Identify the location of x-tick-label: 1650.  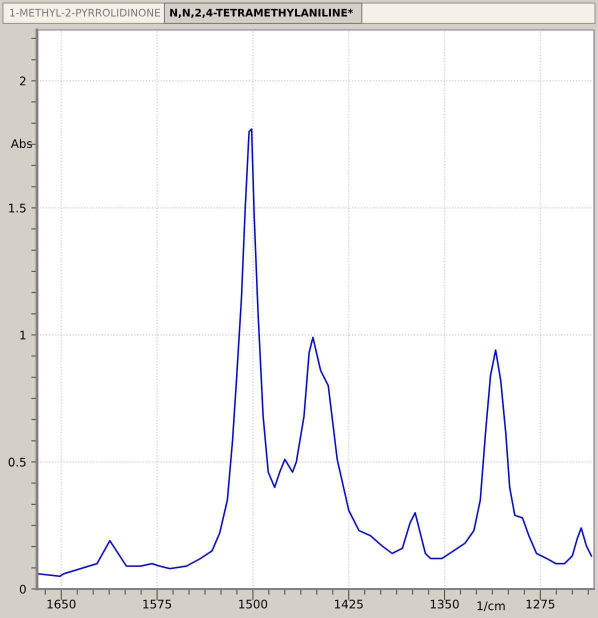
(62, 604).